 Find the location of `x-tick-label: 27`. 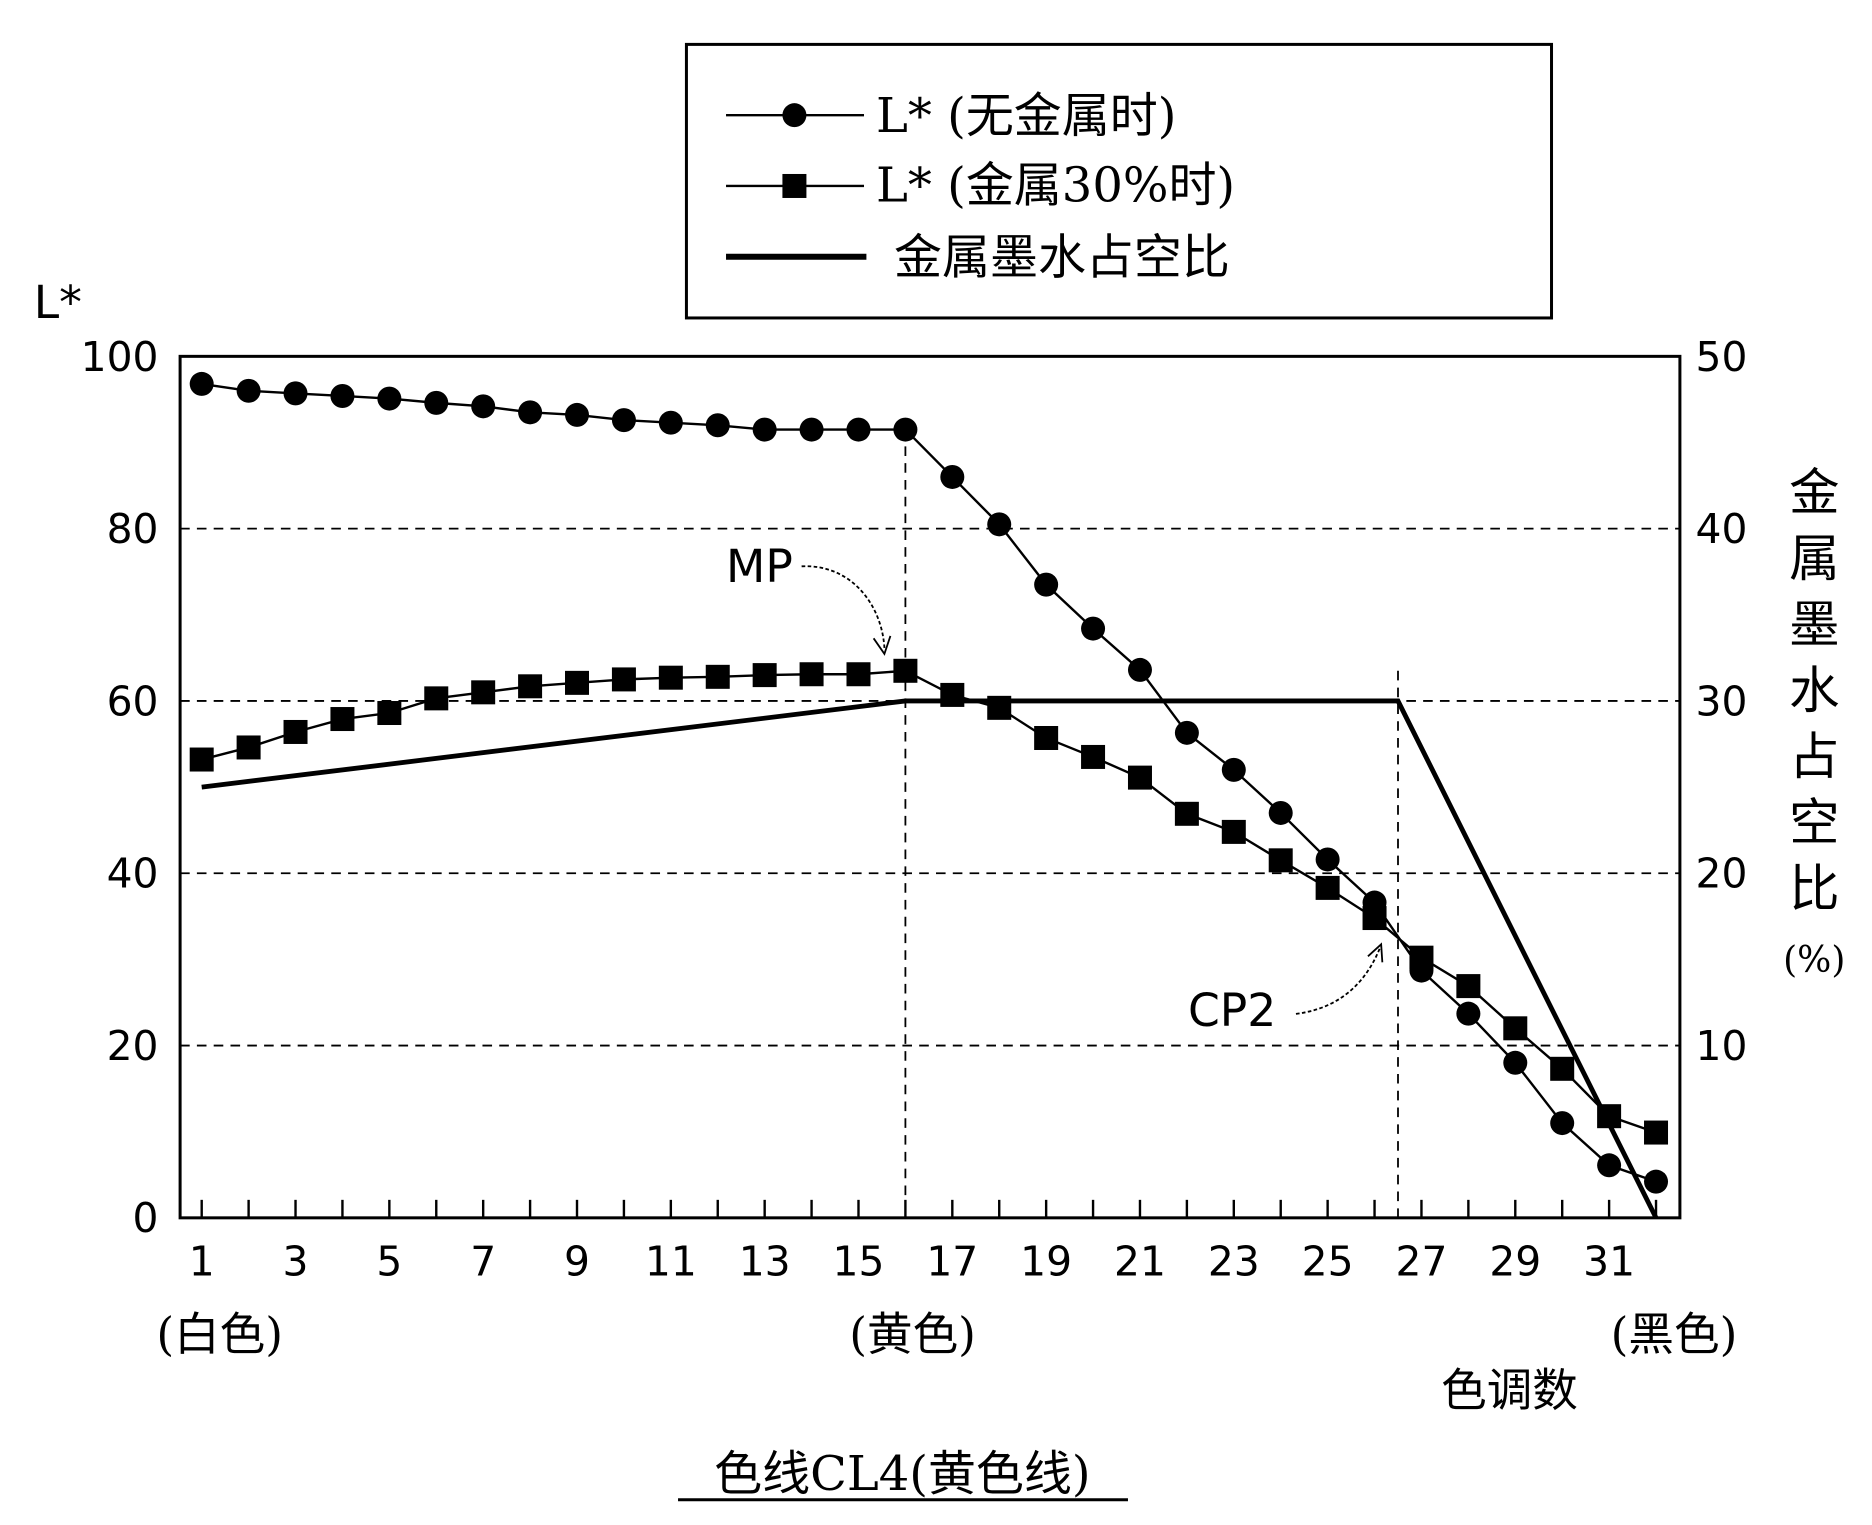

x-tick-label: 27 is located at coordinates (1422, 1261).